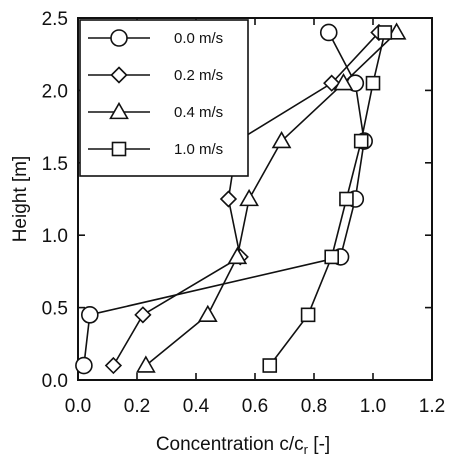 This screenshot has height=464, width=464. I want to click on x-tick-label: 1.2, so click(432, 406).